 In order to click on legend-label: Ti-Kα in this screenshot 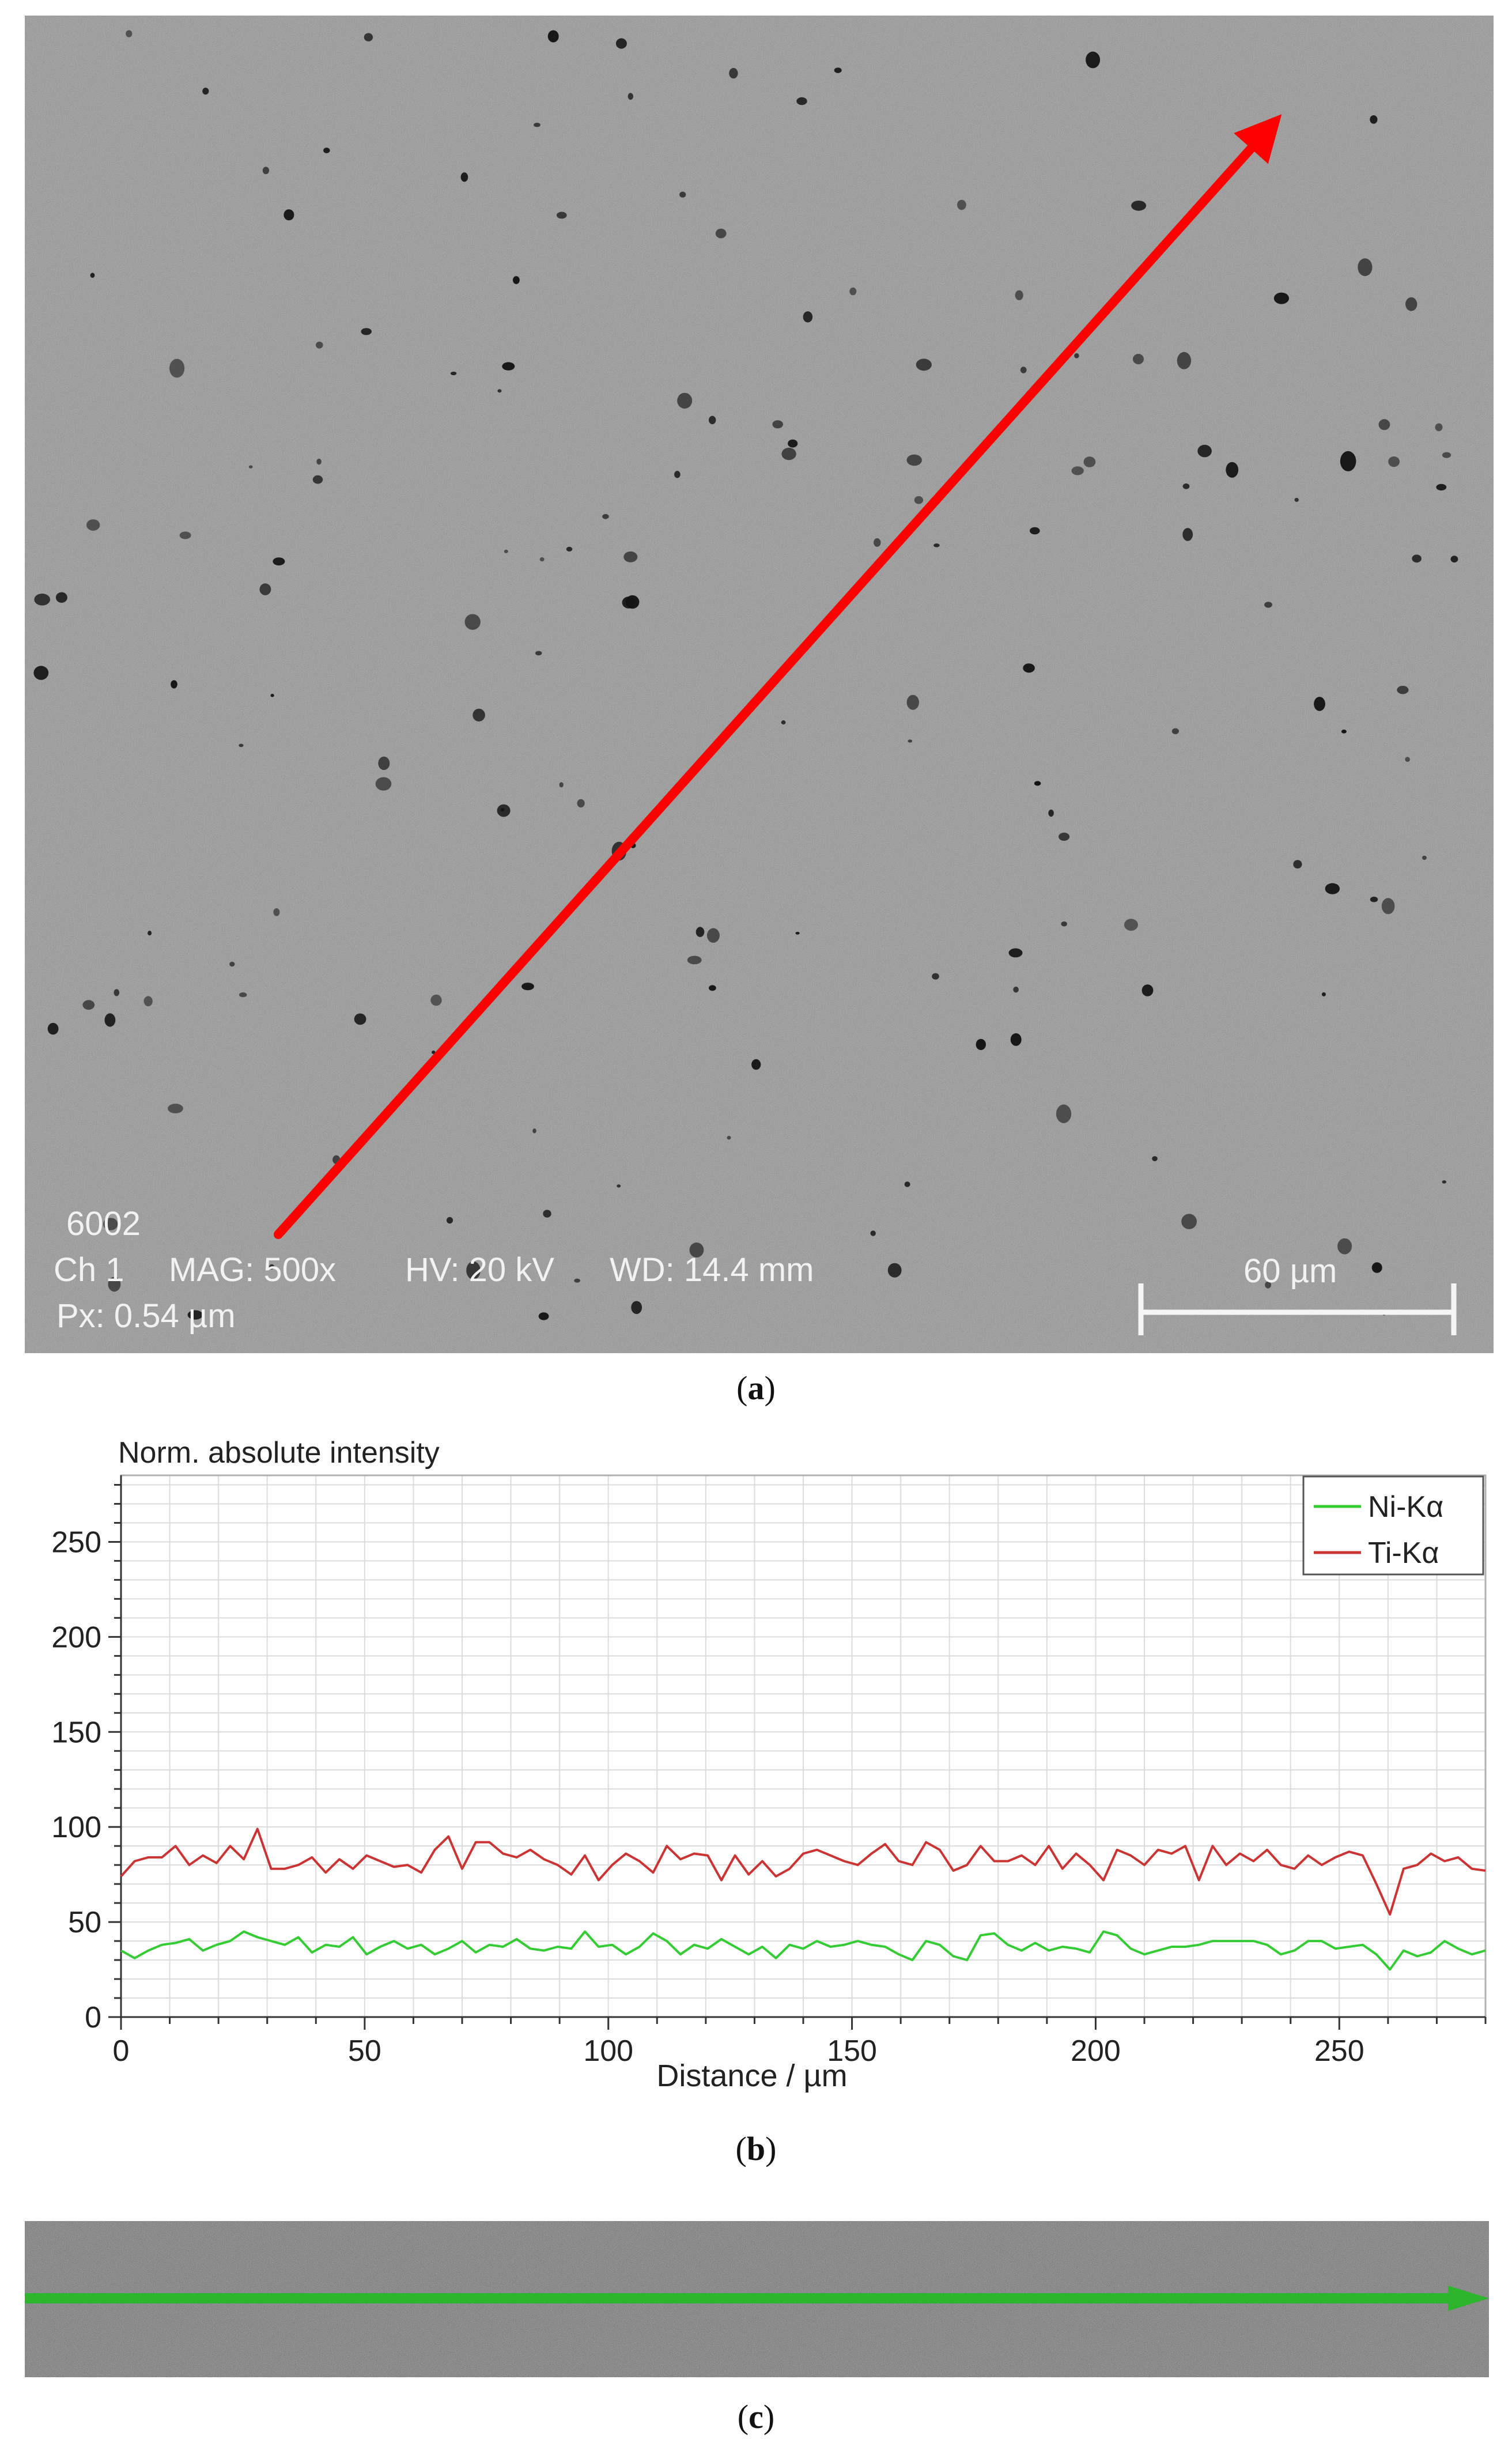, I will do `click(1403, 1553)`.